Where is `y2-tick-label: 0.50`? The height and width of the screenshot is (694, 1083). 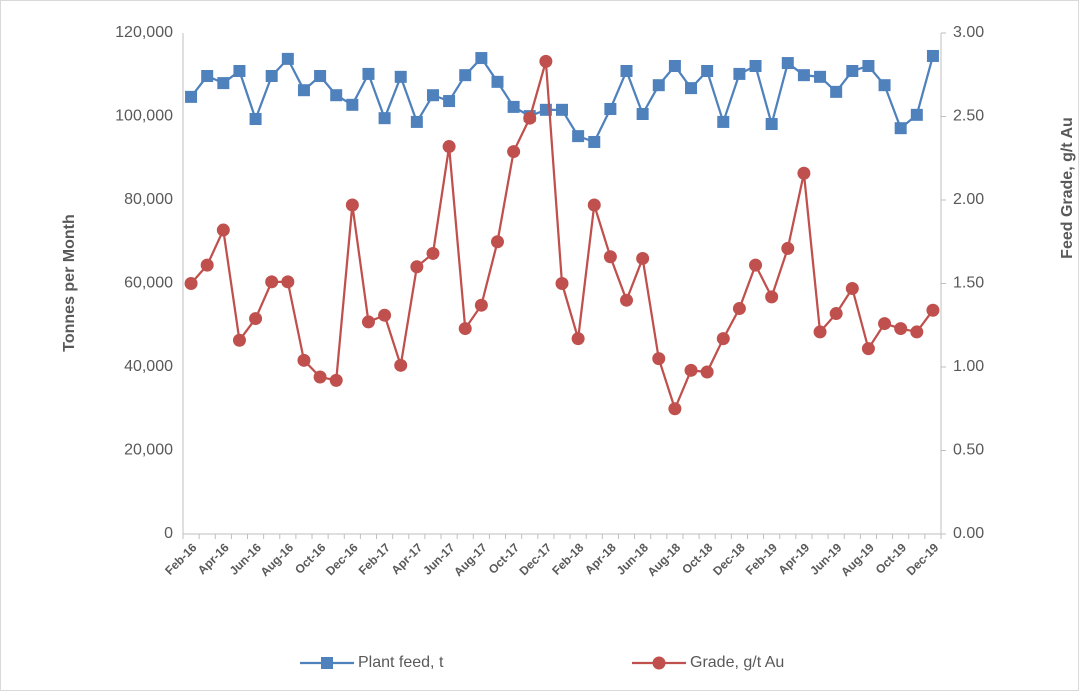
y2-tick-label: 0.50 is located at coordinates (968, 450).